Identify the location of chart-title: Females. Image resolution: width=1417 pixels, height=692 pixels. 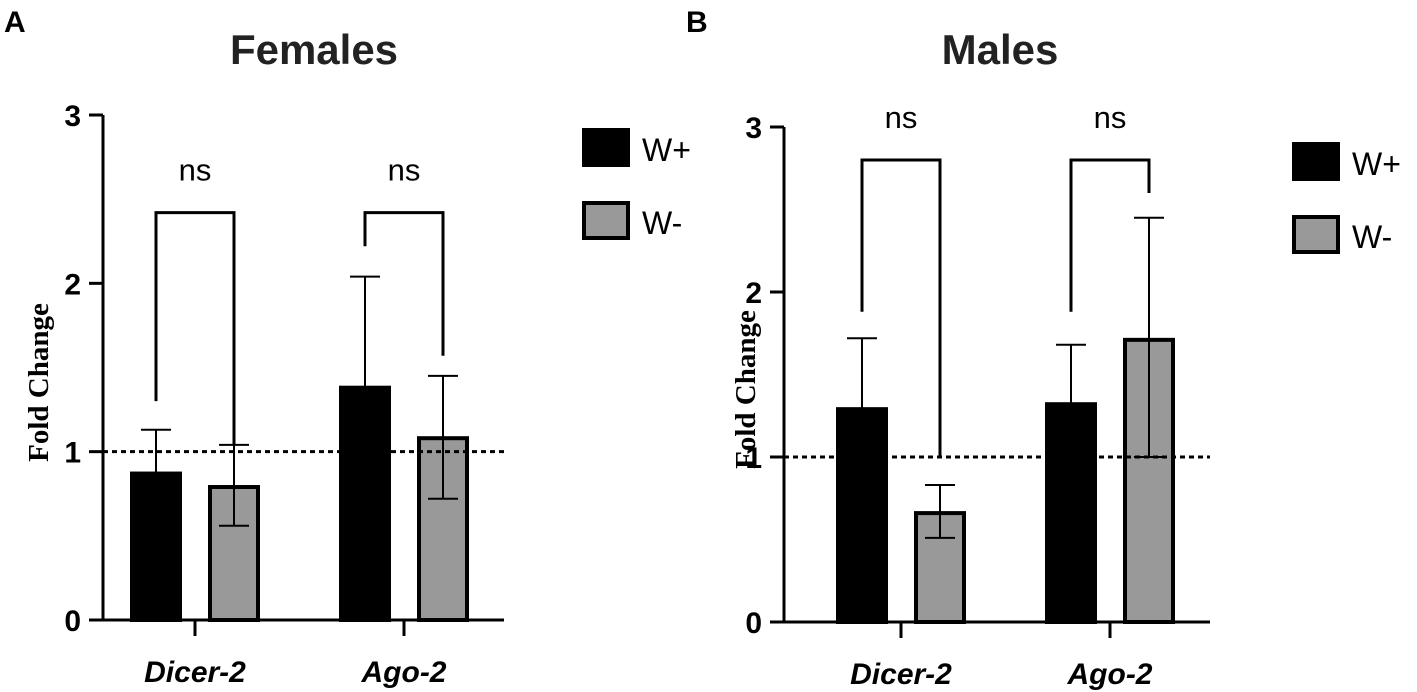
(314, 49).